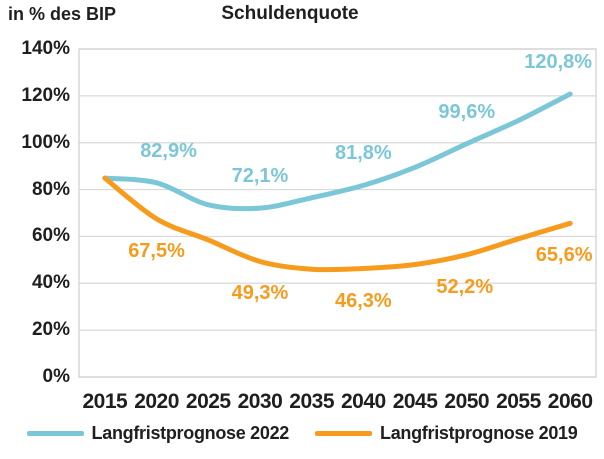 Image resolution: width=604 pixels, height=459 pixels. Describe the element at coordinates (290, 13) in the screenshot. I see `chart-title: Schuldenquote` at that location.